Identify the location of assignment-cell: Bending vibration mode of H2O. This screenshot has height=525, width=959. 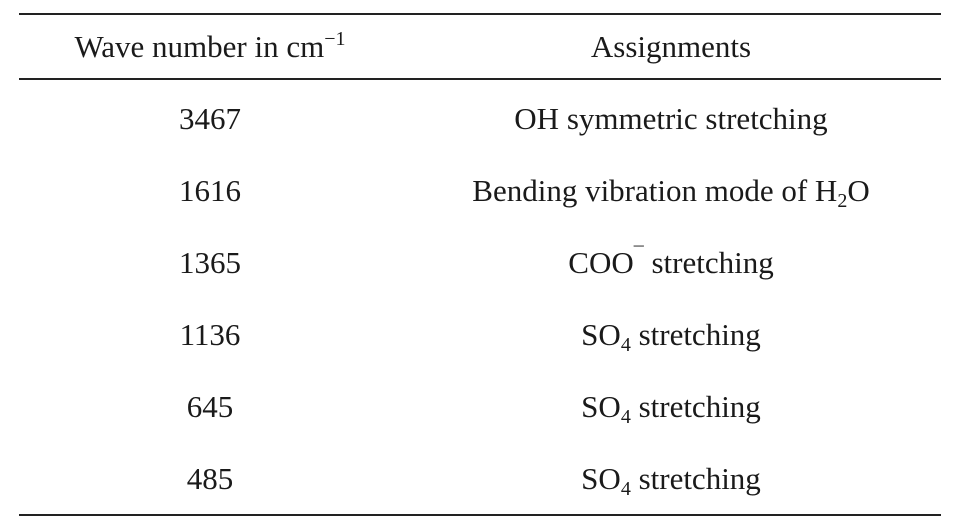
(671, 191).